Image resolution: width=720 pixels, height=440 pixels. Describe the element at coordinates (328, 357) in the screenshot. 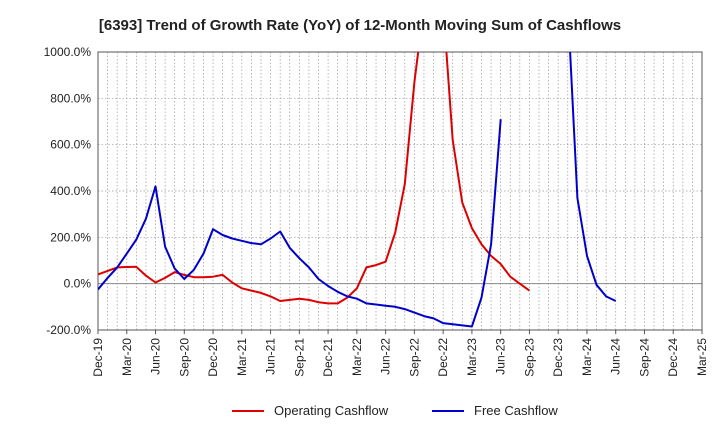

I see `x-tick-label: Dec-21` at that location.